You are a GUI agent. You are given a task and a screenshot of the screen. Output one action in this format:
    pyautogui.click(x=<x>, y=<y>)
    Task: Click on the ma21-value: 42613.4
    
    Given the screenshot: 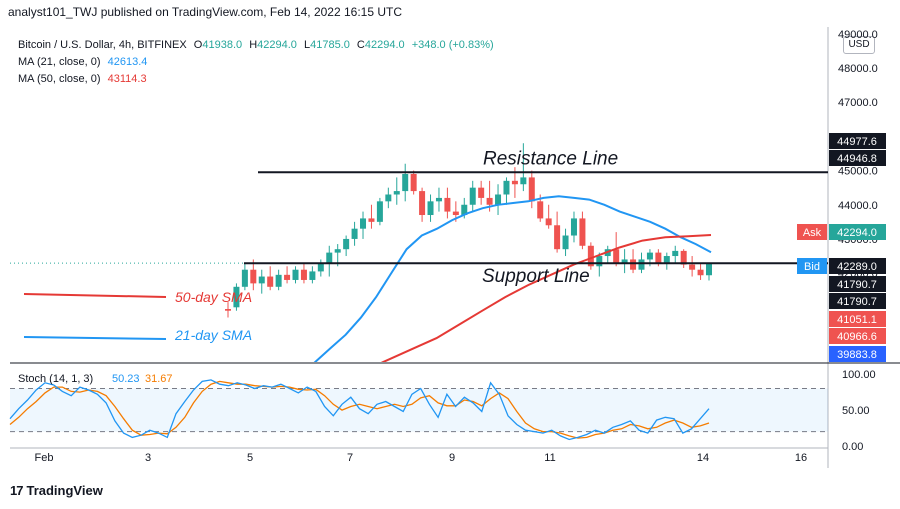 What is the action you would take?
    pyautogui.click(x=127, y=62)
    